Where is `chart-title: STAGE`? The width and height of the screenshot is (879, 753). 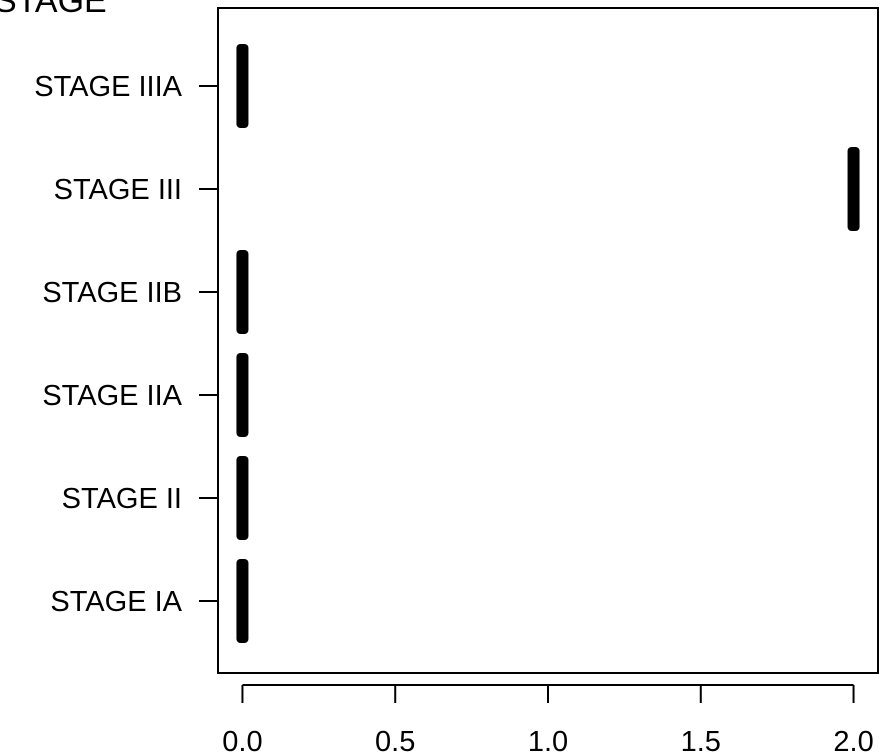 chart-title: STAGE is located at coordinates (53, 10).